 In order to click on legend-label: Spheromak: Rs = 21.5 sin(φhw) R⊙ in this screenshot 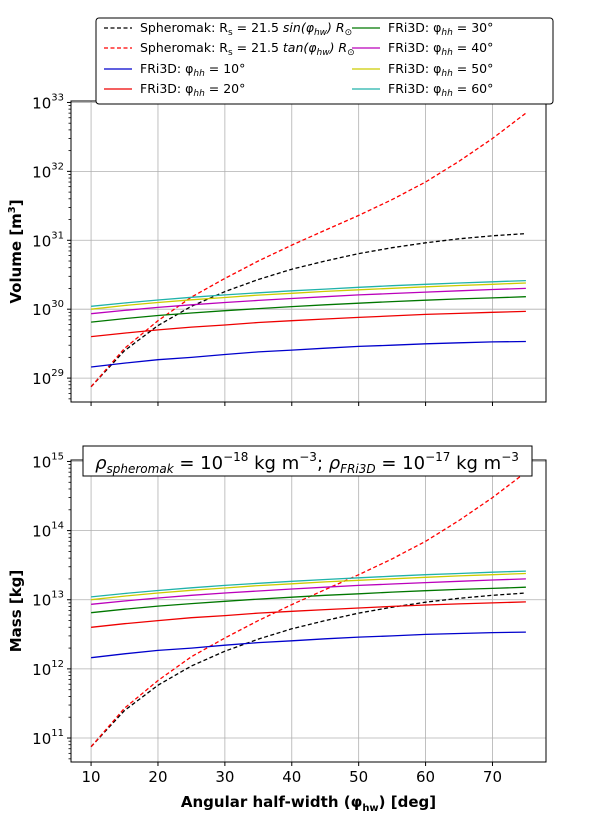, I will do `click(246, 29)`.